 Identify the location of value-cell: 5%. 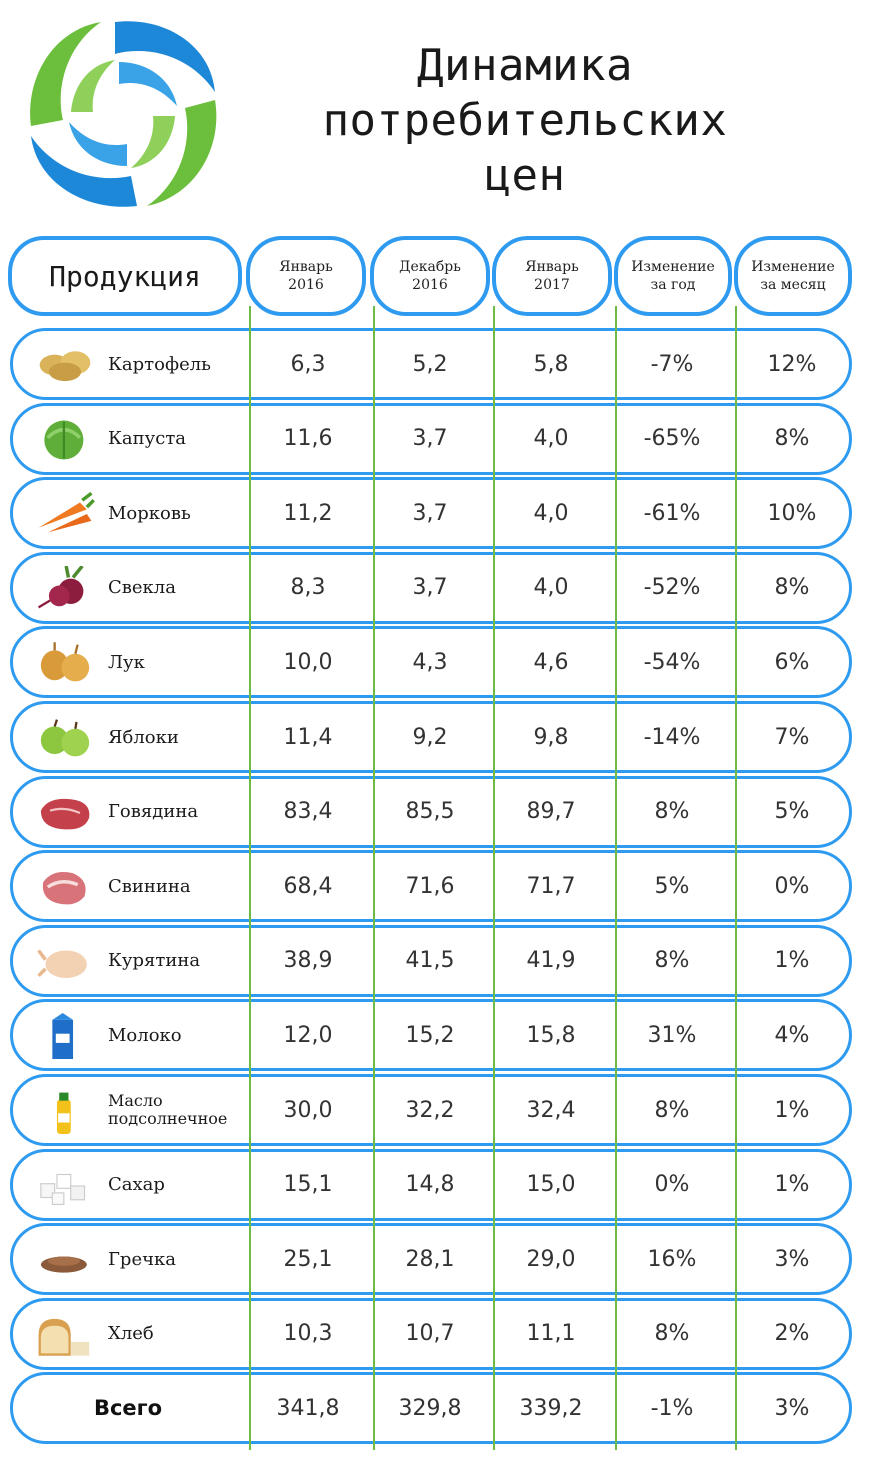
(672, 886).